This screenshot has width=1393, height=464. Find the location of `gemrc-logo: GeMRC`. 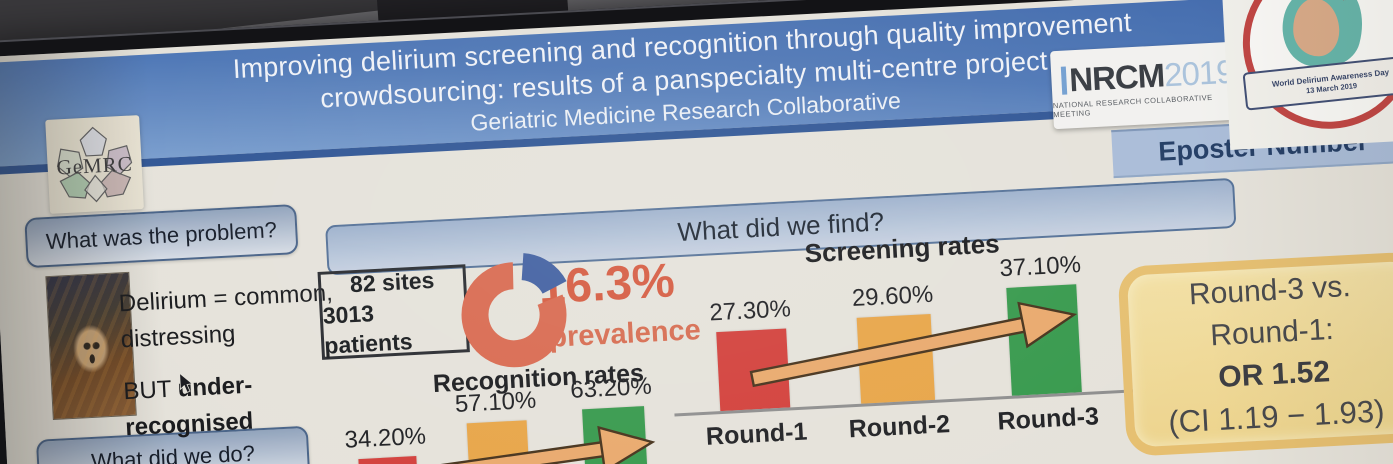

gemrc-logo: GeMRC is located at coordinates (94, 164).